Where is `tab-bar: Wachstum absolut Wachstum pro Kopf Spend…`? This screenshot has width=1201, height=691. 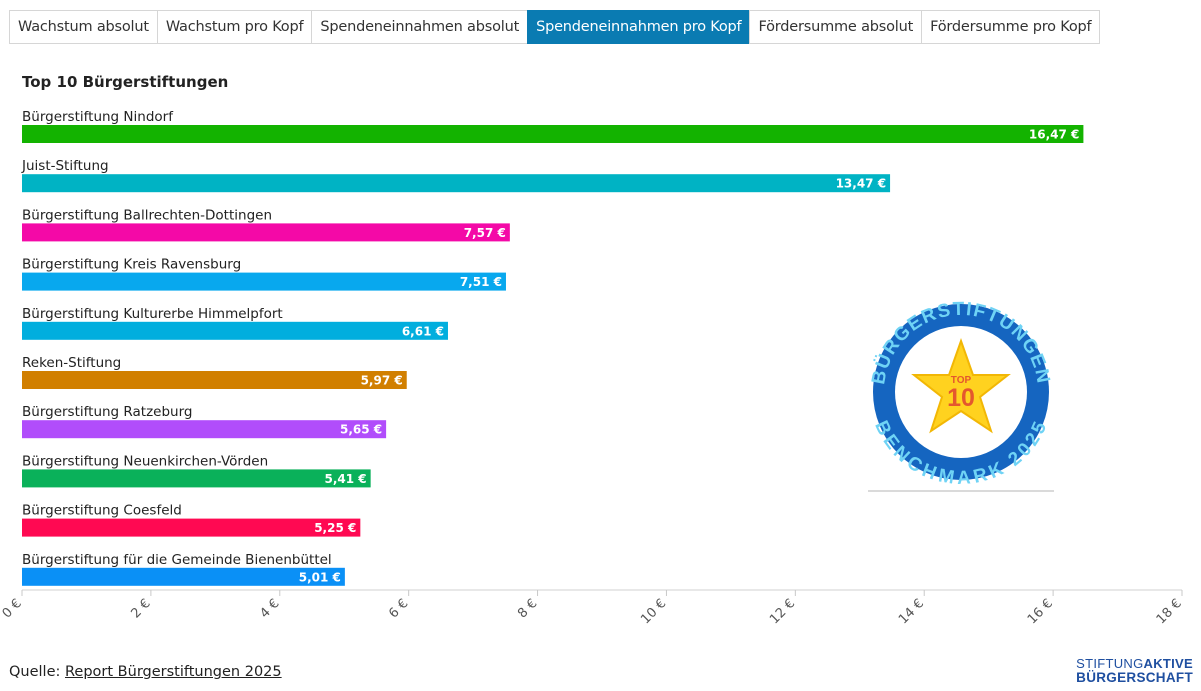 tab-bar: Wachstum absolut Wachstum pro Kopf Spend… is located at coordinates (555, 27).